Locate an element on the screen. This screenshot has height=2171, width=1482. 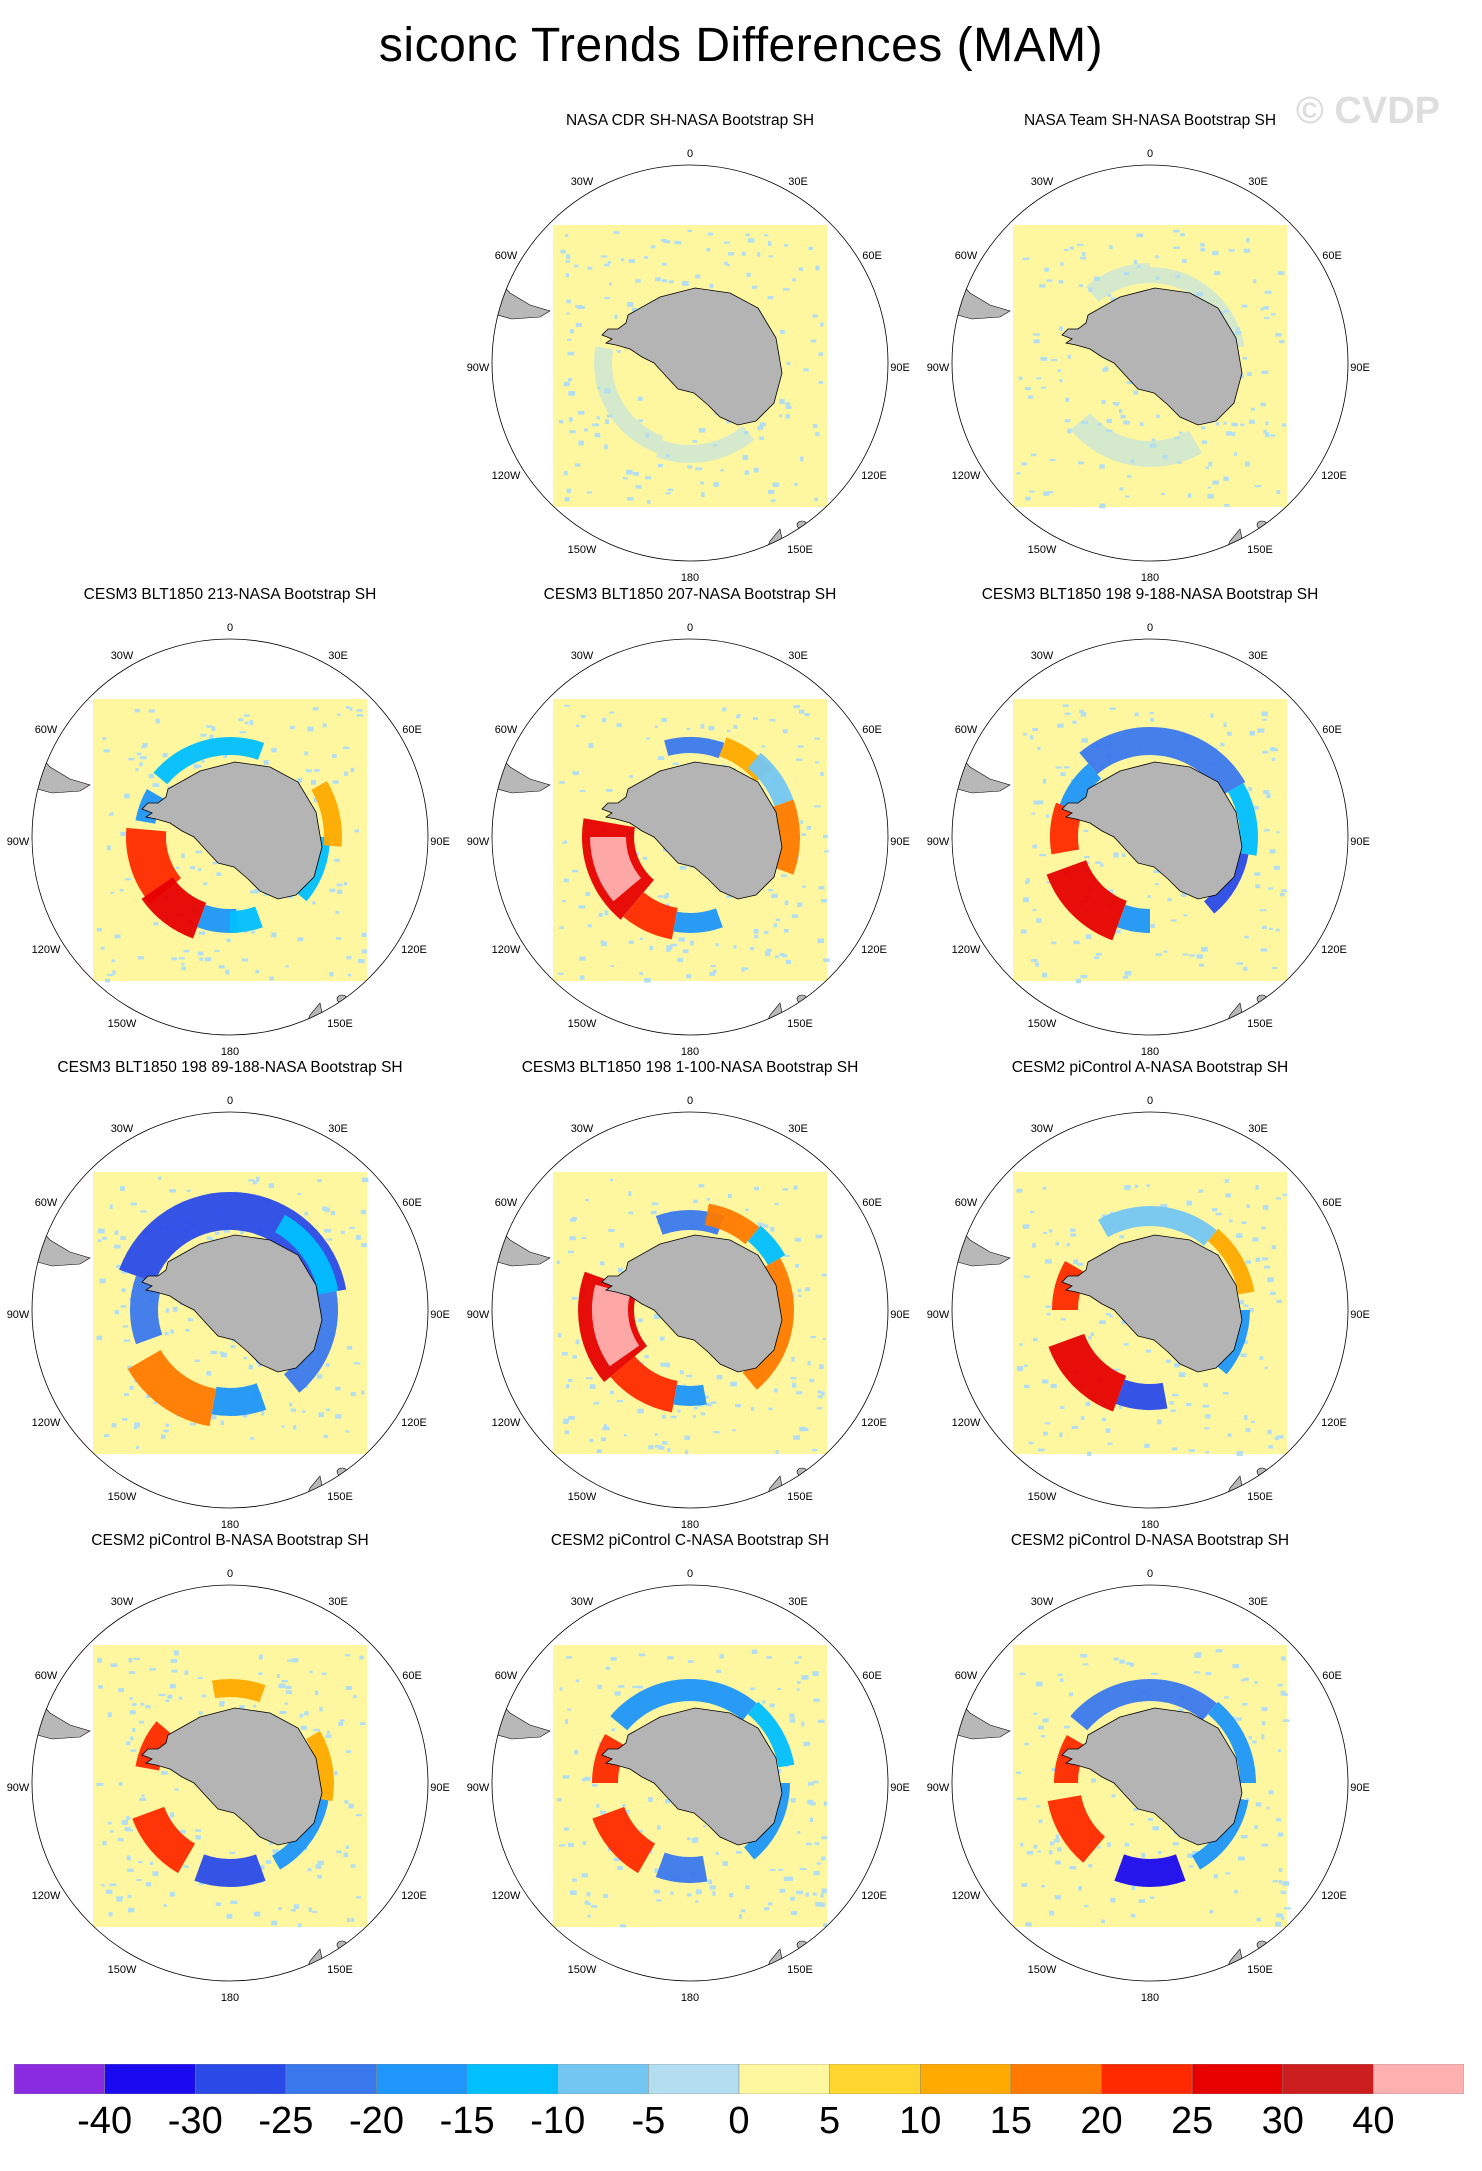
colorbar-tick-label: -25 is located at coordinates (286, 2121).